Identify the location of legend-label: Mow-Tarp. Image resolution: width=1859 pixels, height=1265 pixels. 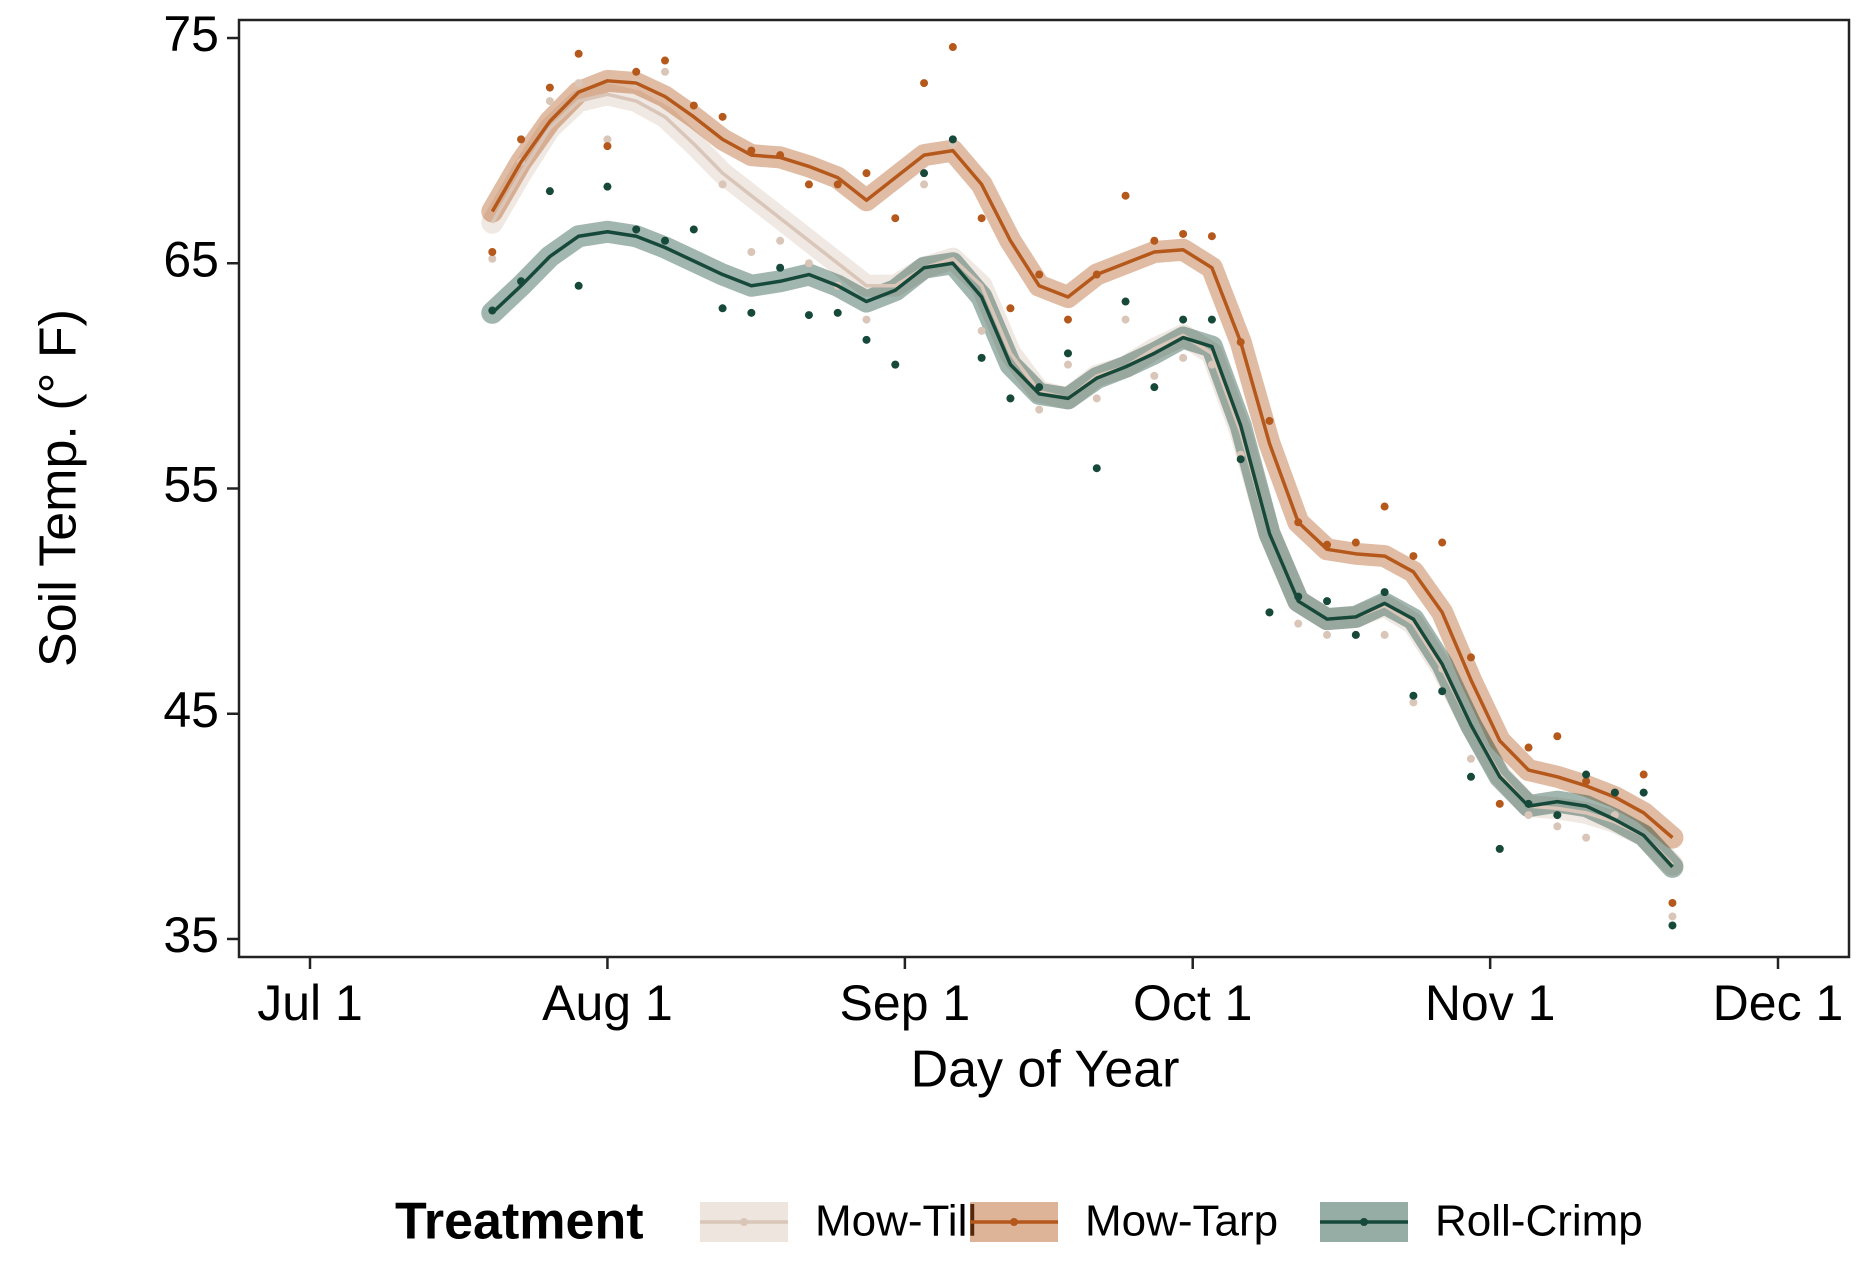
(1181, 1221).